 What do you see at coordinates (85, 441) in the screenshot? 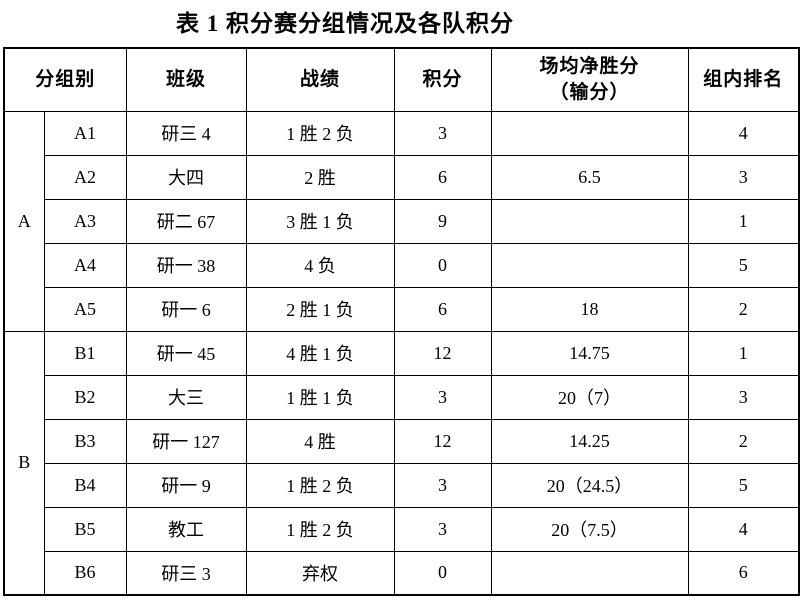
I see `cell-team-id: B3` at bounding box center [85, 441].